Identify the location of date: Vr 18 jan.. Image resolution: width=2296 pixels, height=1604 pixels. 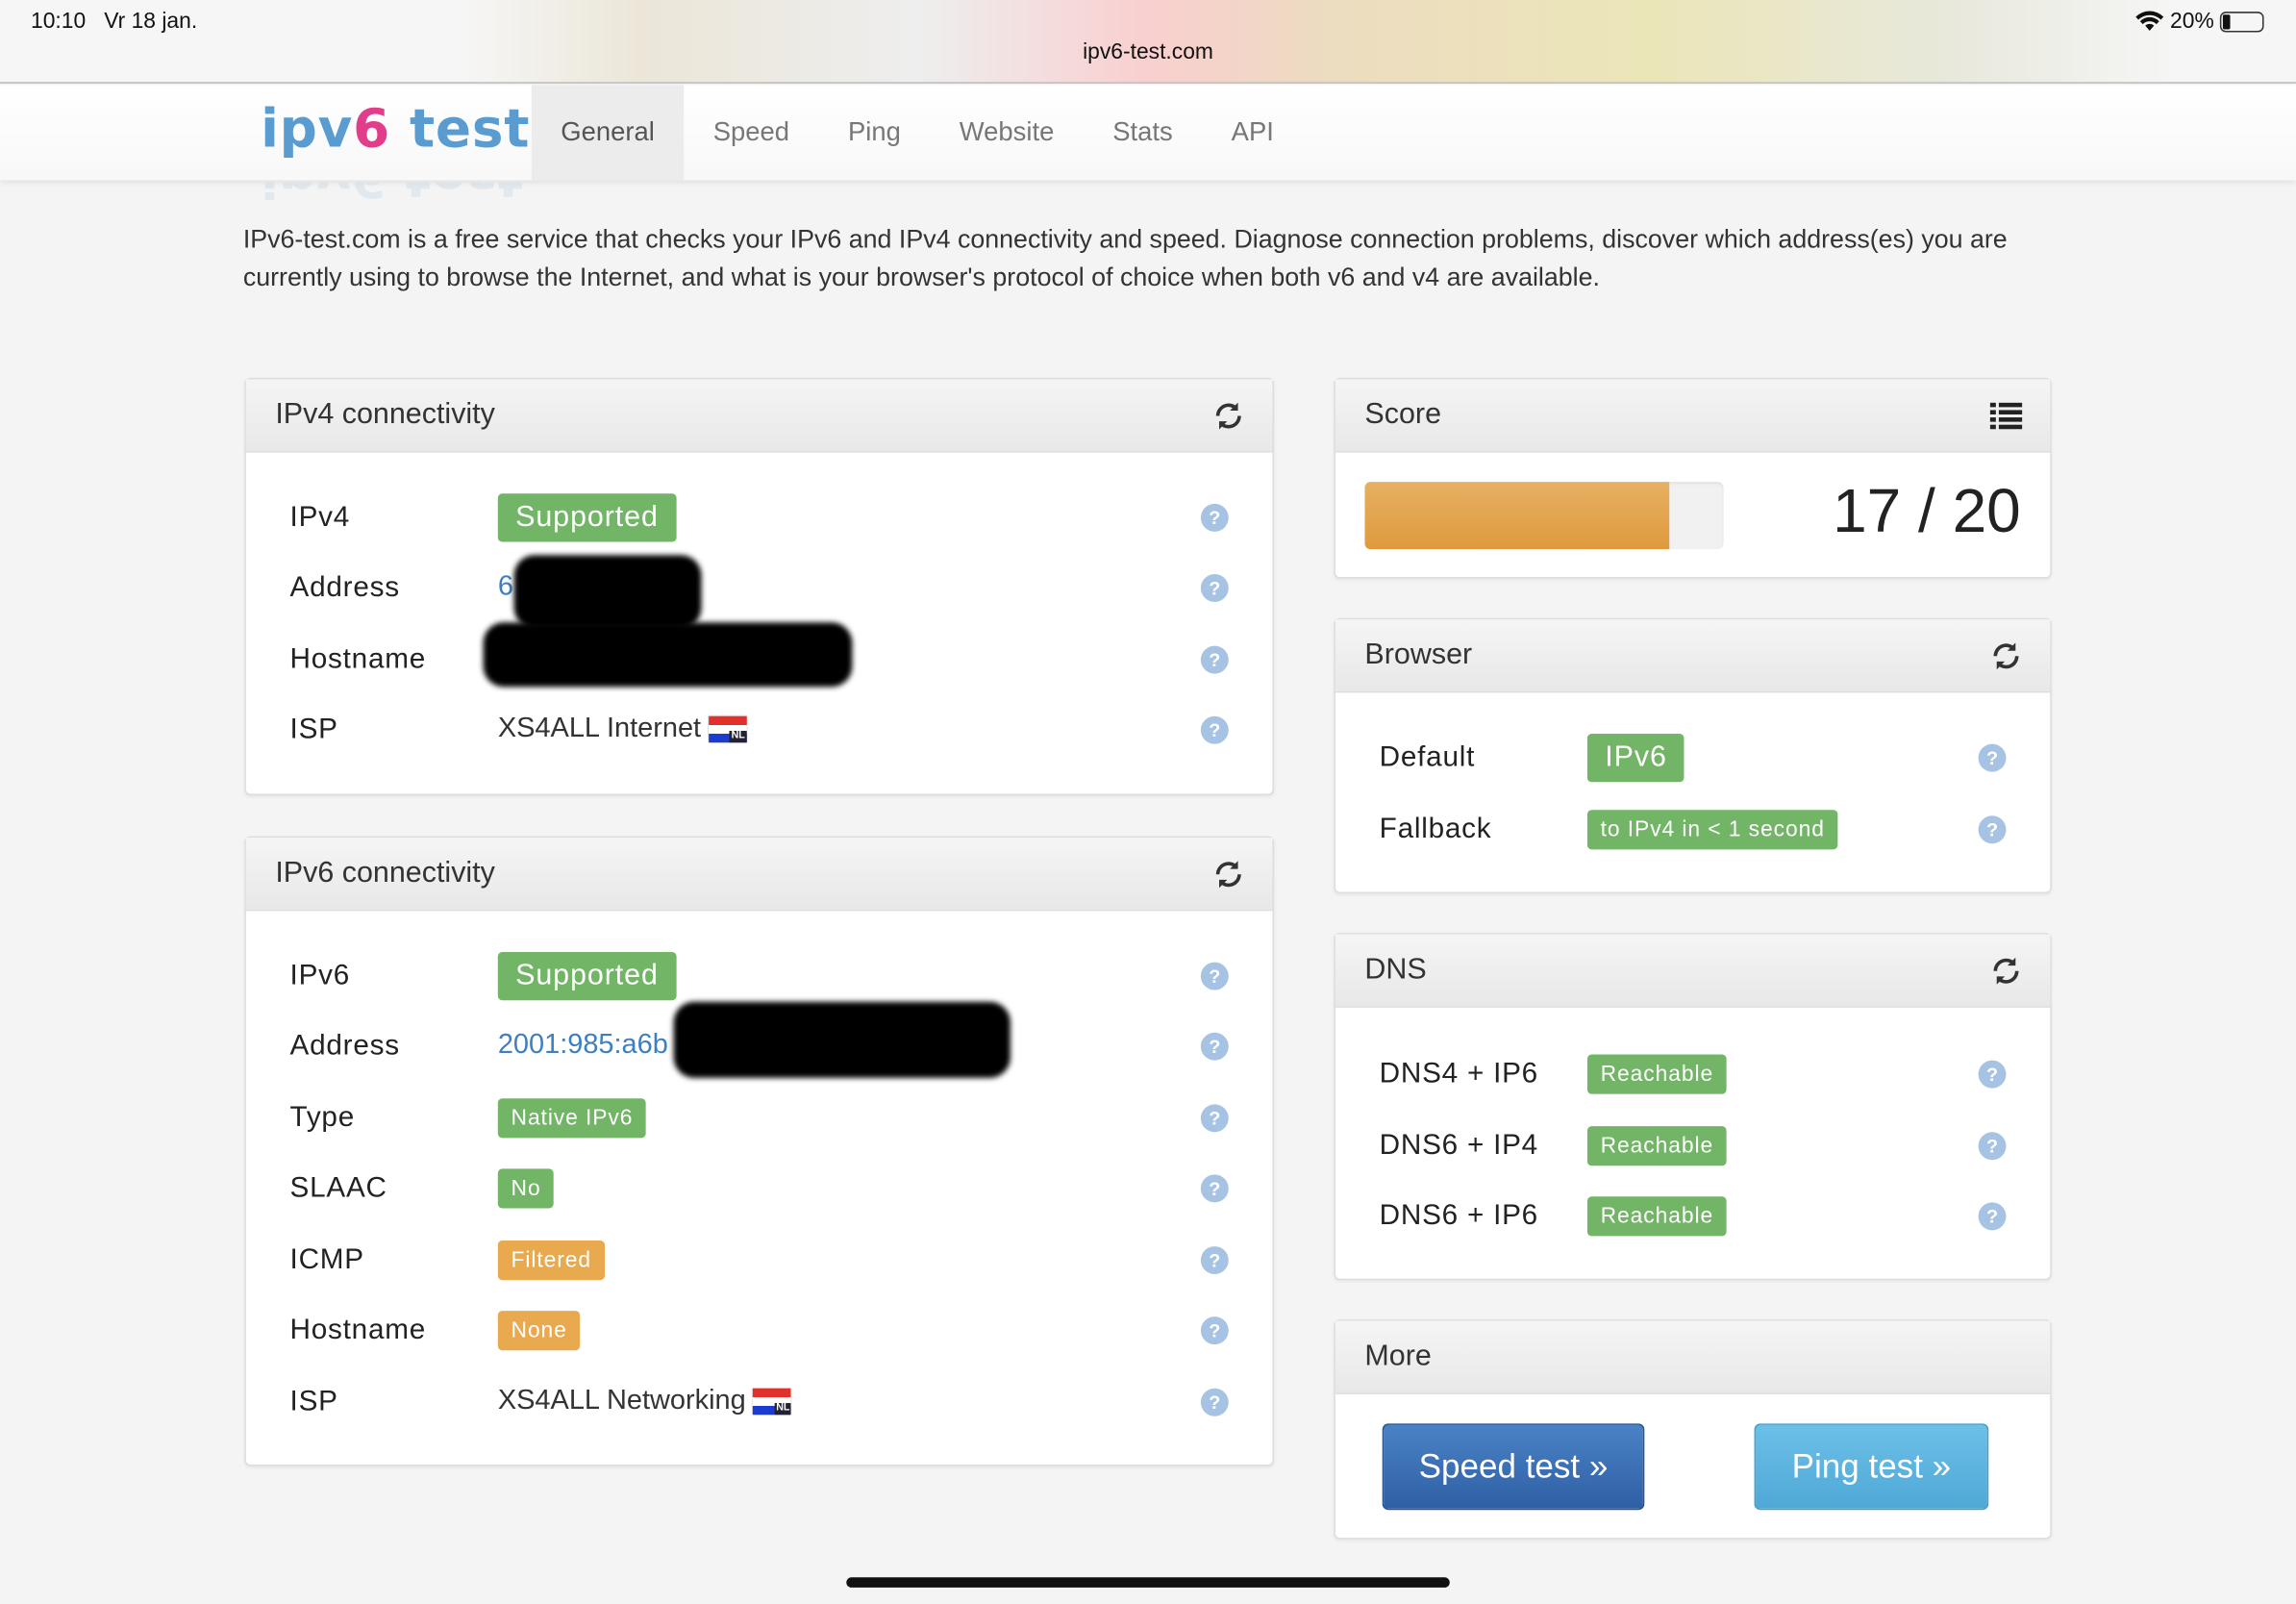
(151, 22).